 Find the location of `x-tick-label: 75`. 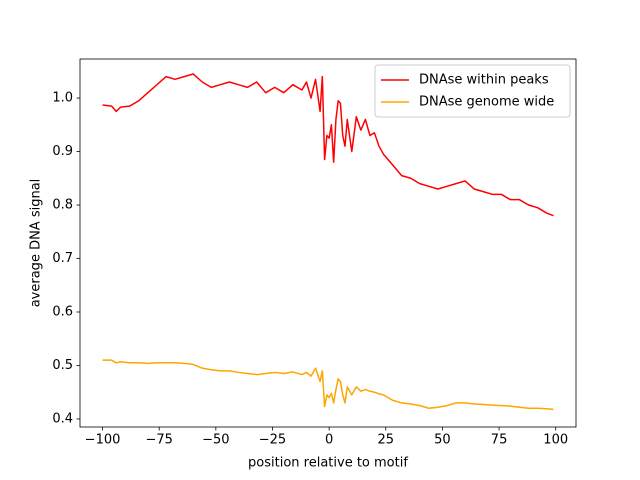

x-tick-label: 75 is located at coordinates (499, 440).